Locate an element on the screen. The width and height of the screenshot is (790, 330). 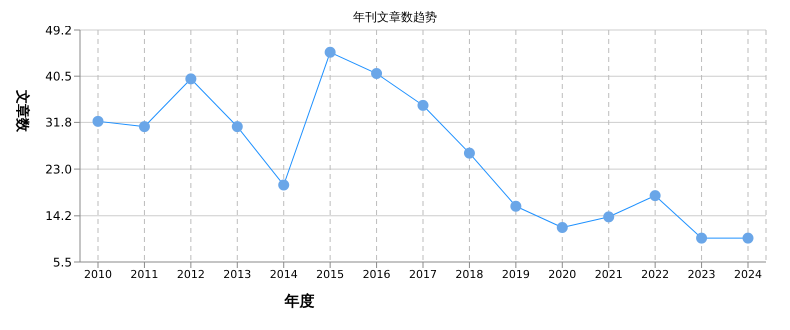
y-tick-label: 23.0 is located at coordinates (58, 169).